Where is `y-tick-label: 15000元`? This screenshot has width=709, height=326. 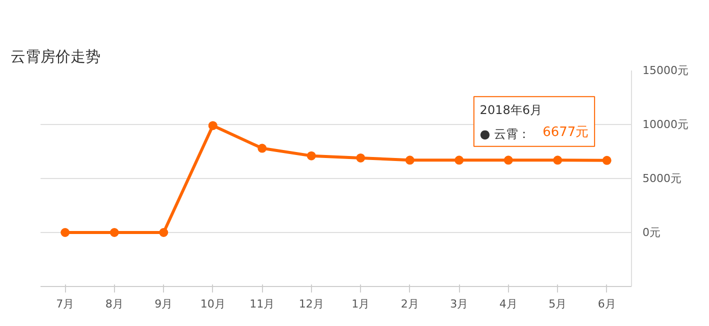 y-tick-label: 15000元 is located at coordinates (665, 70).